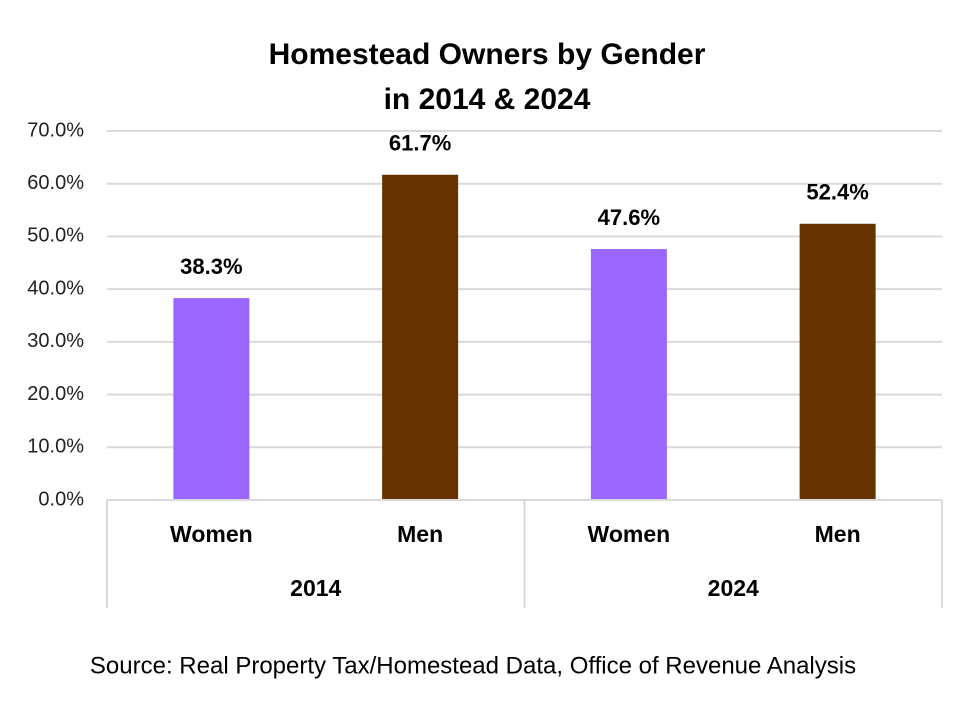  What do you see at coordinates (55, 341) in the screenshot?
I see `y-tick-label: 30.0%` at bounding box center [55, 341].